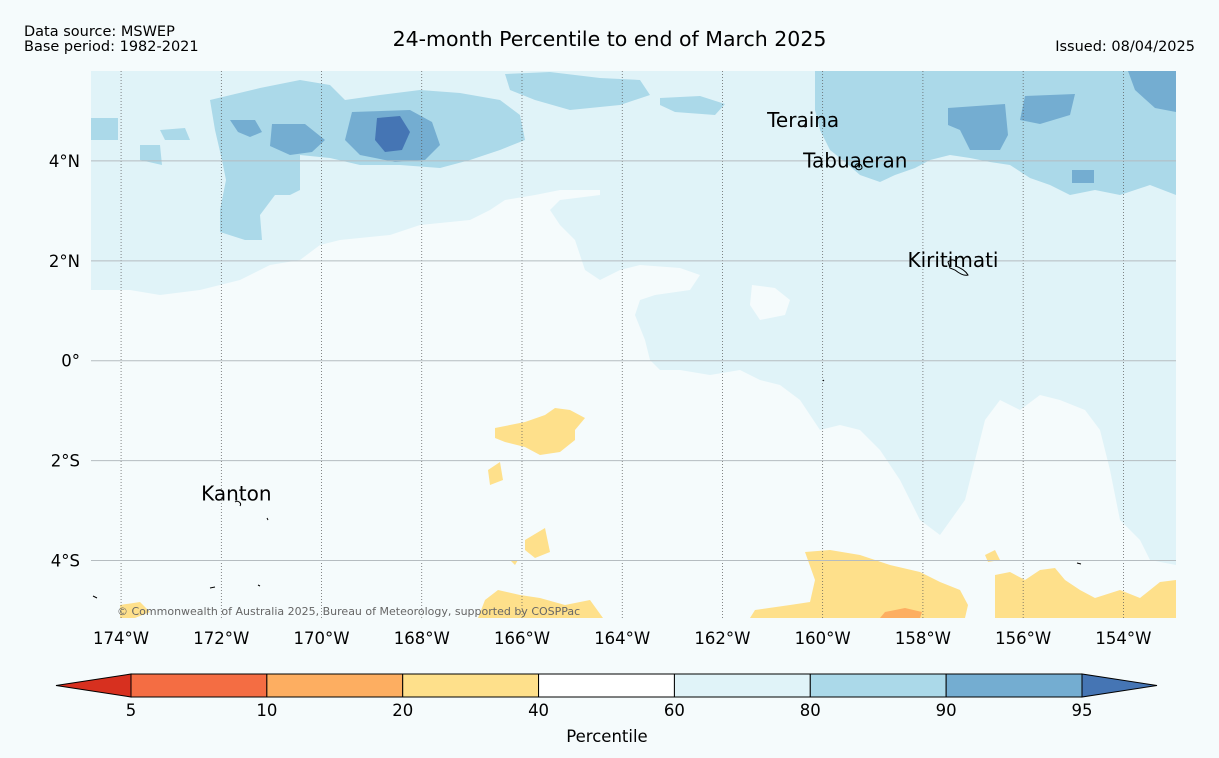  Describe the element at coordinates (321, 638) in the screenshot. I see `longitude-tick-label: 170°W` at that location.